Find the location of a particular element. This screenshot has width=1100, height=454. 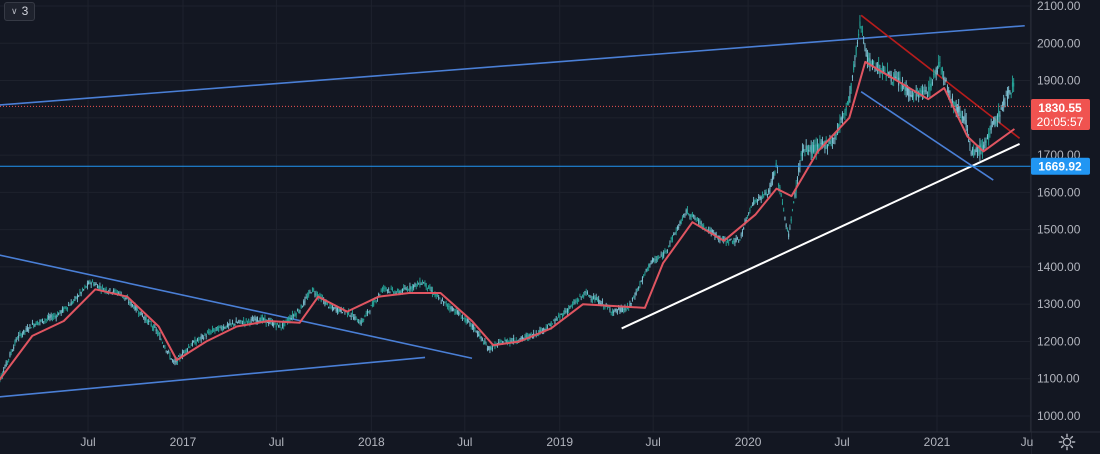

time-tick-label: 2017 is located at coordinates (183, 442).